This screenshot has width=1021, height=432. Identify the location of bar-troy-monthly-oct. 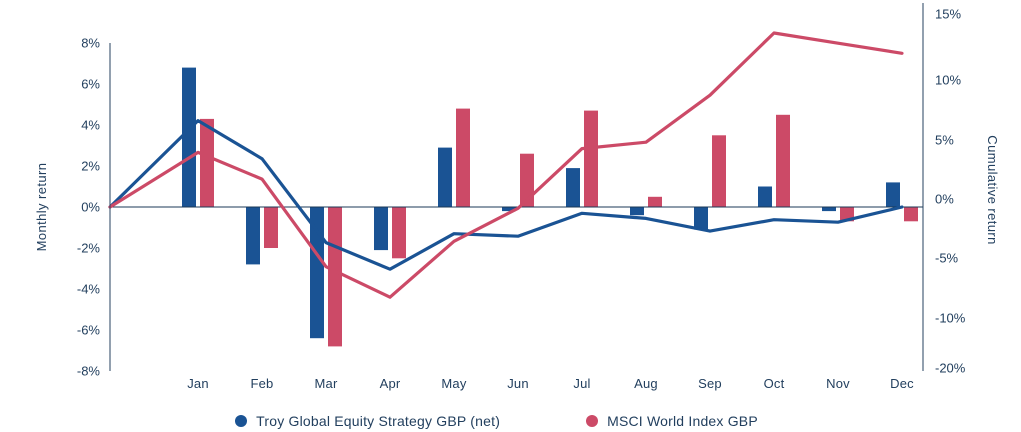
(765, 196).